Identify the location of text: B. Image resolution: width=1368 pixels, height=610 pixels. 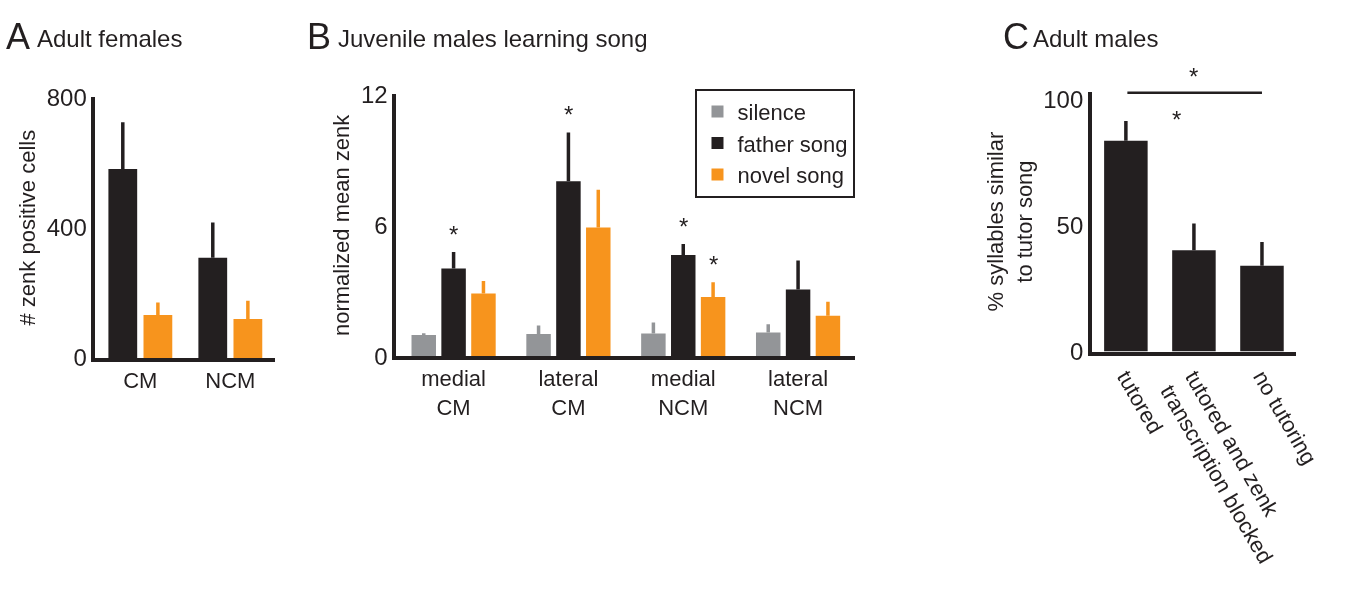
(319, 36).